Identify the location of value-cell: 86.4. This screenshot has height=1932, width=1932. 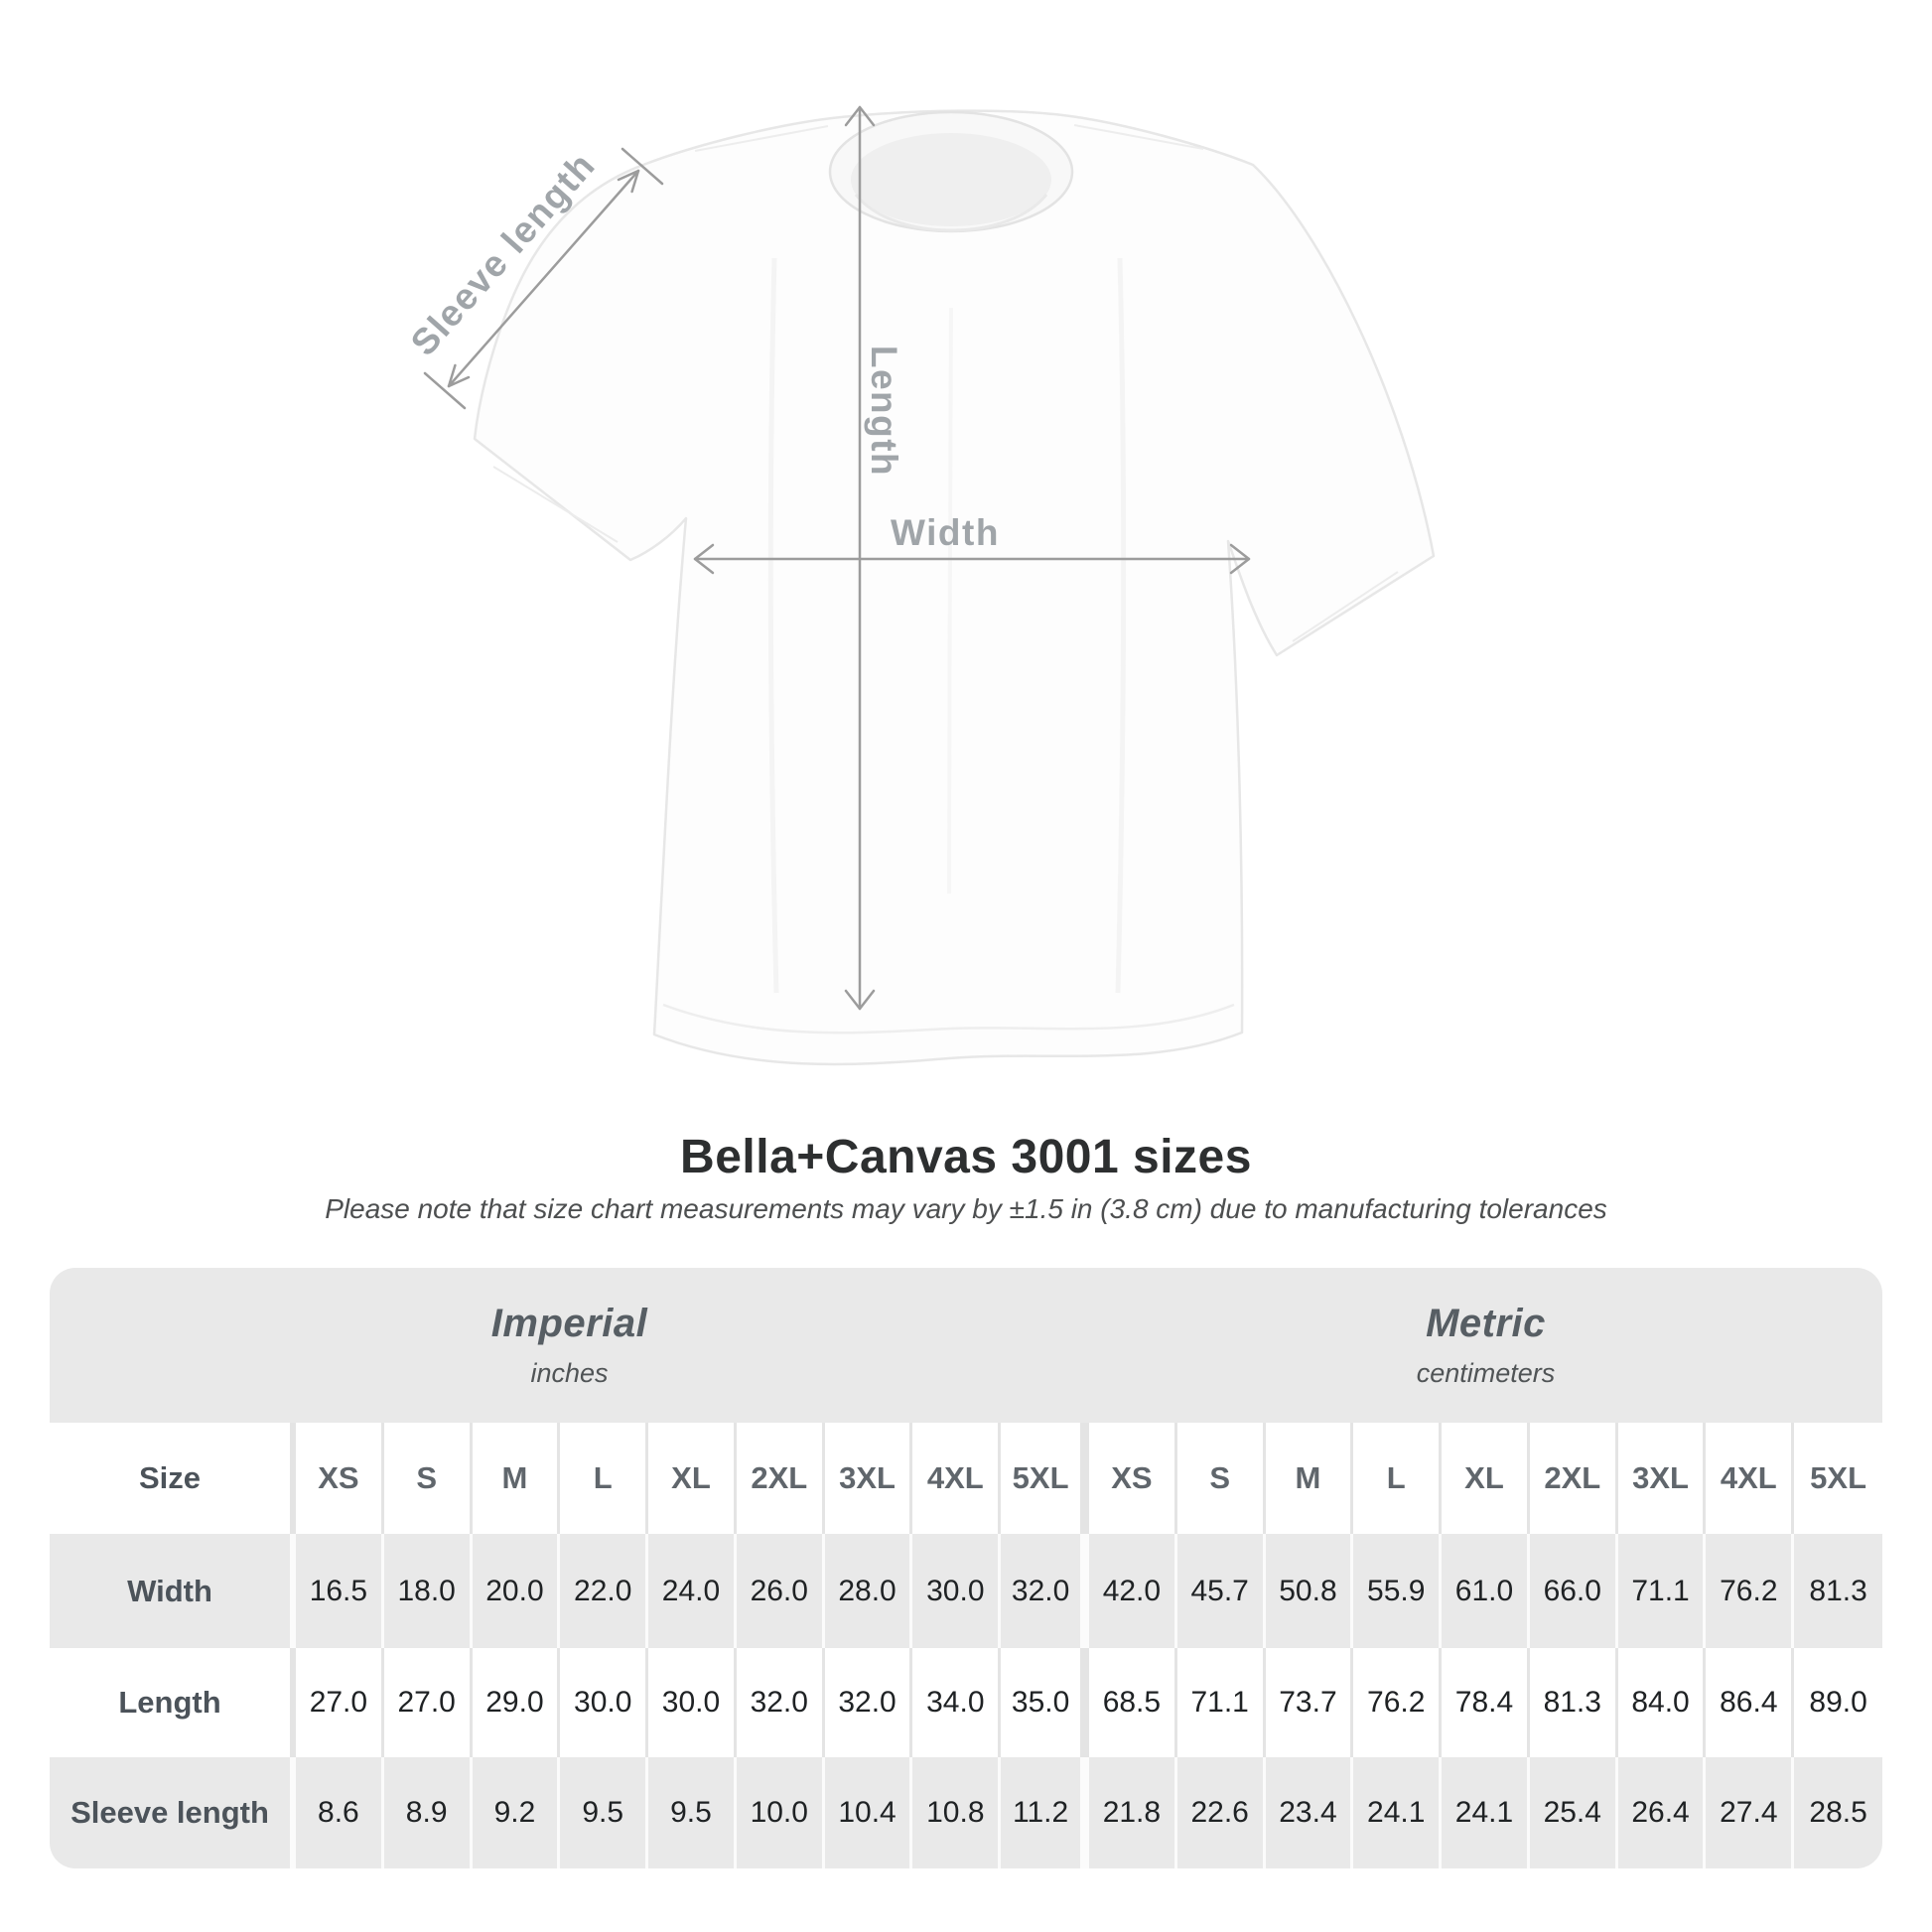
(1751, 1703).